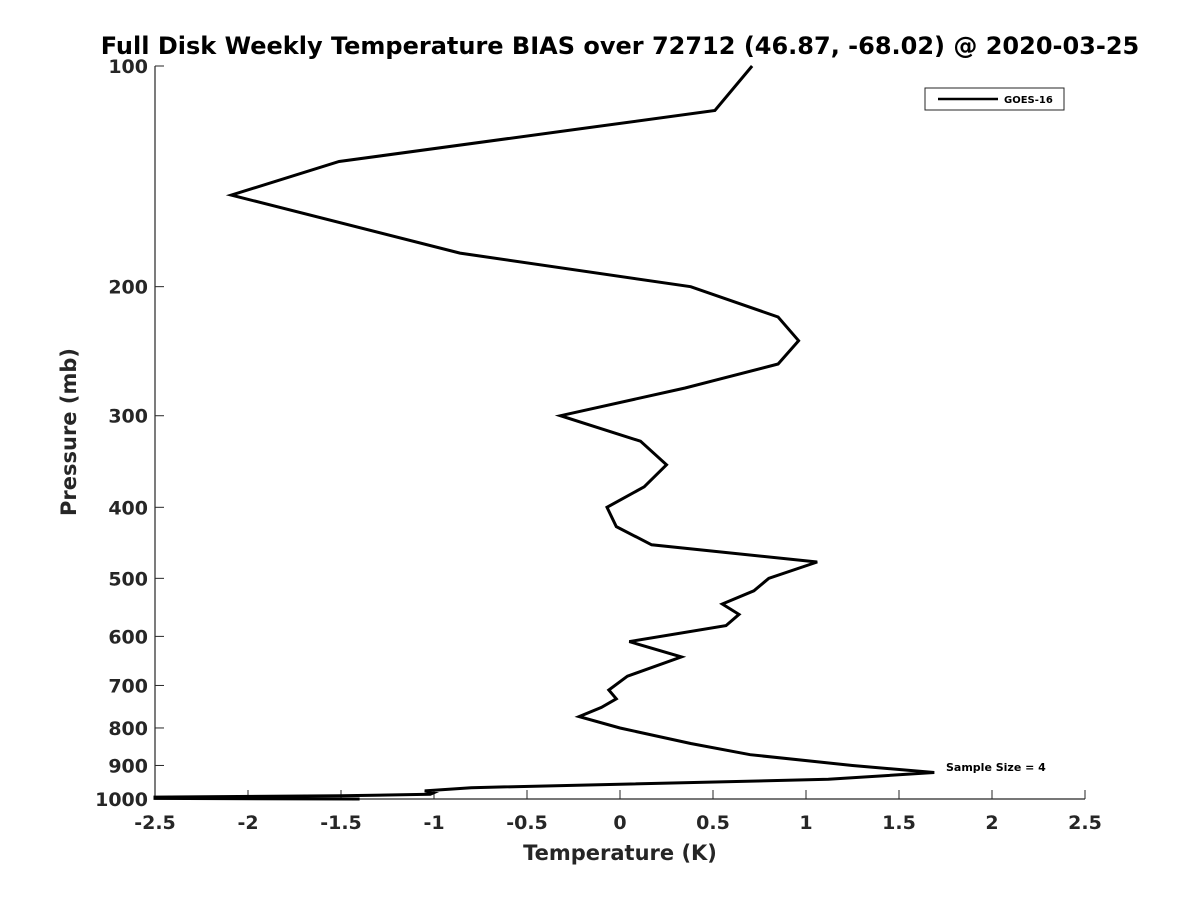  What do you see at coordinates (620, 853) in the screenshot?
I see `x-axis-label: Temperature (K)` at bounding box center [620, 853].